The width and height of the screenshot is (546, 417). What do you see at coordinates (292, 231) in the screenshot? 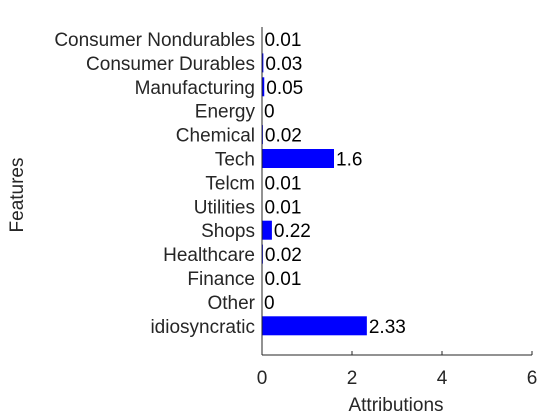
I see `value-label: 0.22` at bounding box center [292, 231].